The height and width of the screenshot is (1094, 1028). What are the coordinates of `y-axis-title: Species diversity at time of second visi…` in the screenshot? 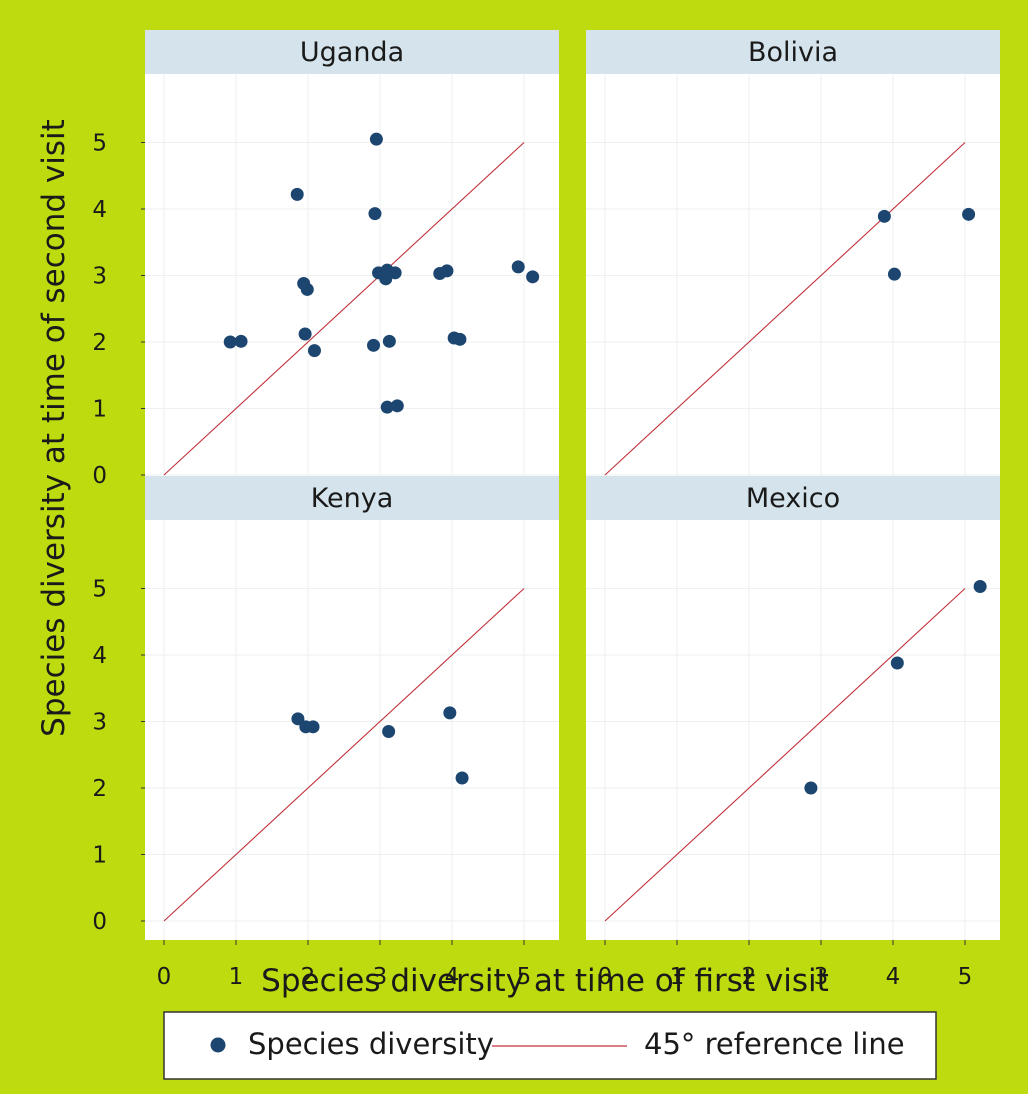 It's located at (54, 428).